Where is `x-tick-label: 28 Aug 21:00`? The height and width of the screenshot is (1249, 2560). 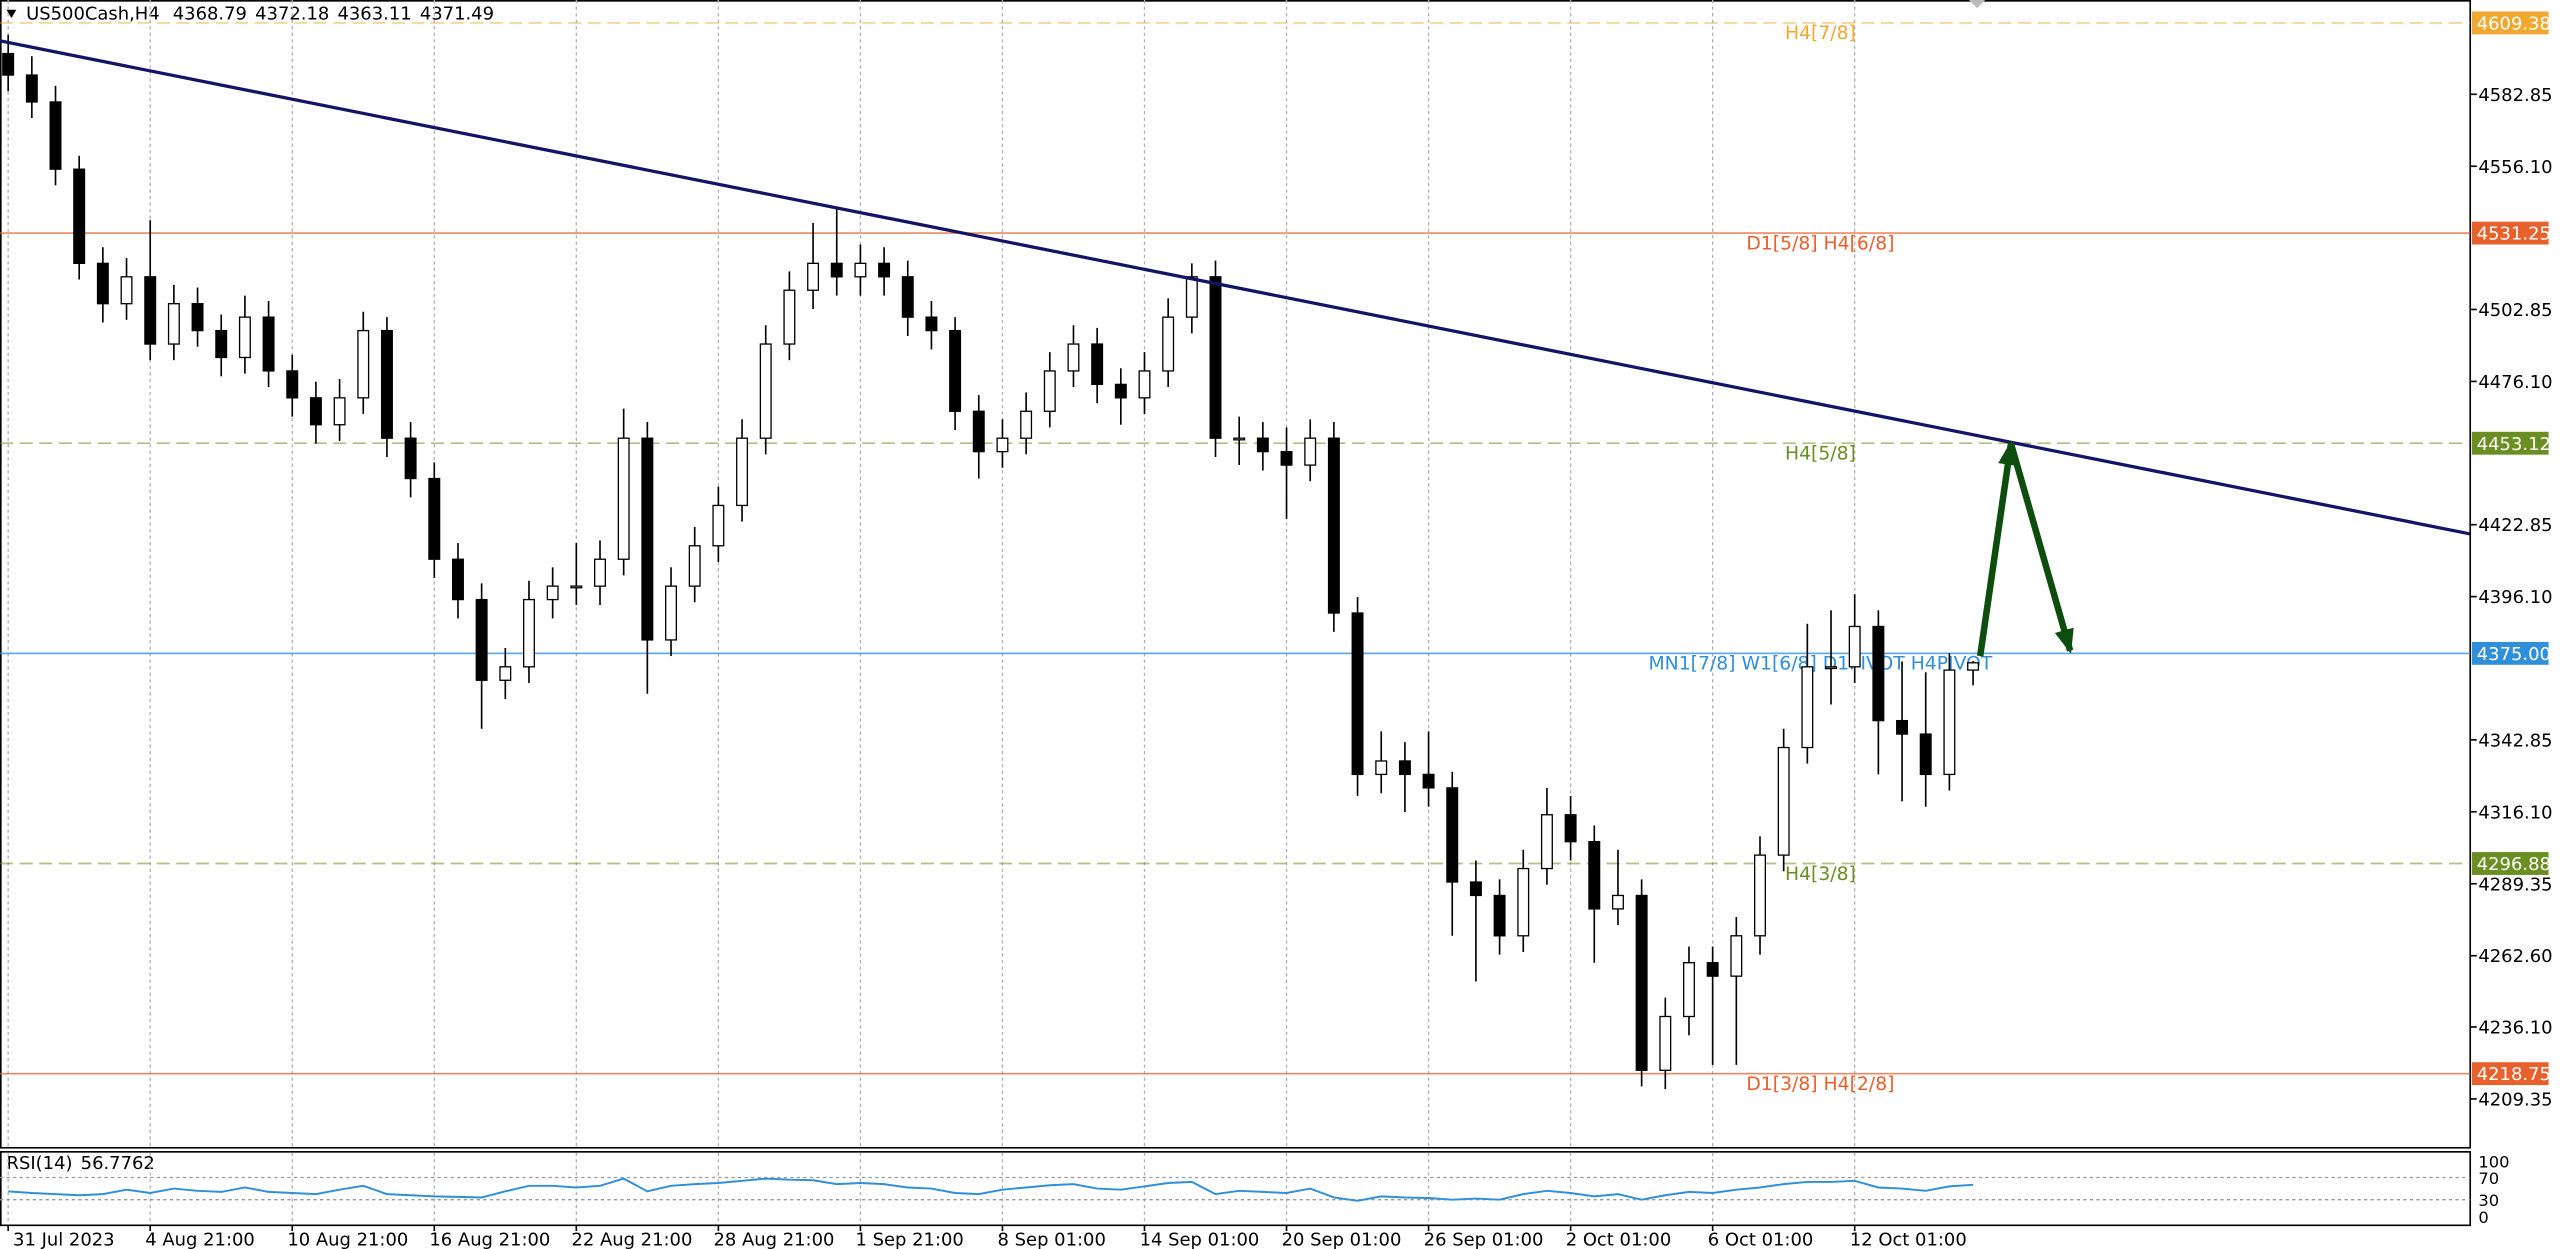
x-tick-label: 28 Aug 21:00 is located at coordinates (773, 1239).